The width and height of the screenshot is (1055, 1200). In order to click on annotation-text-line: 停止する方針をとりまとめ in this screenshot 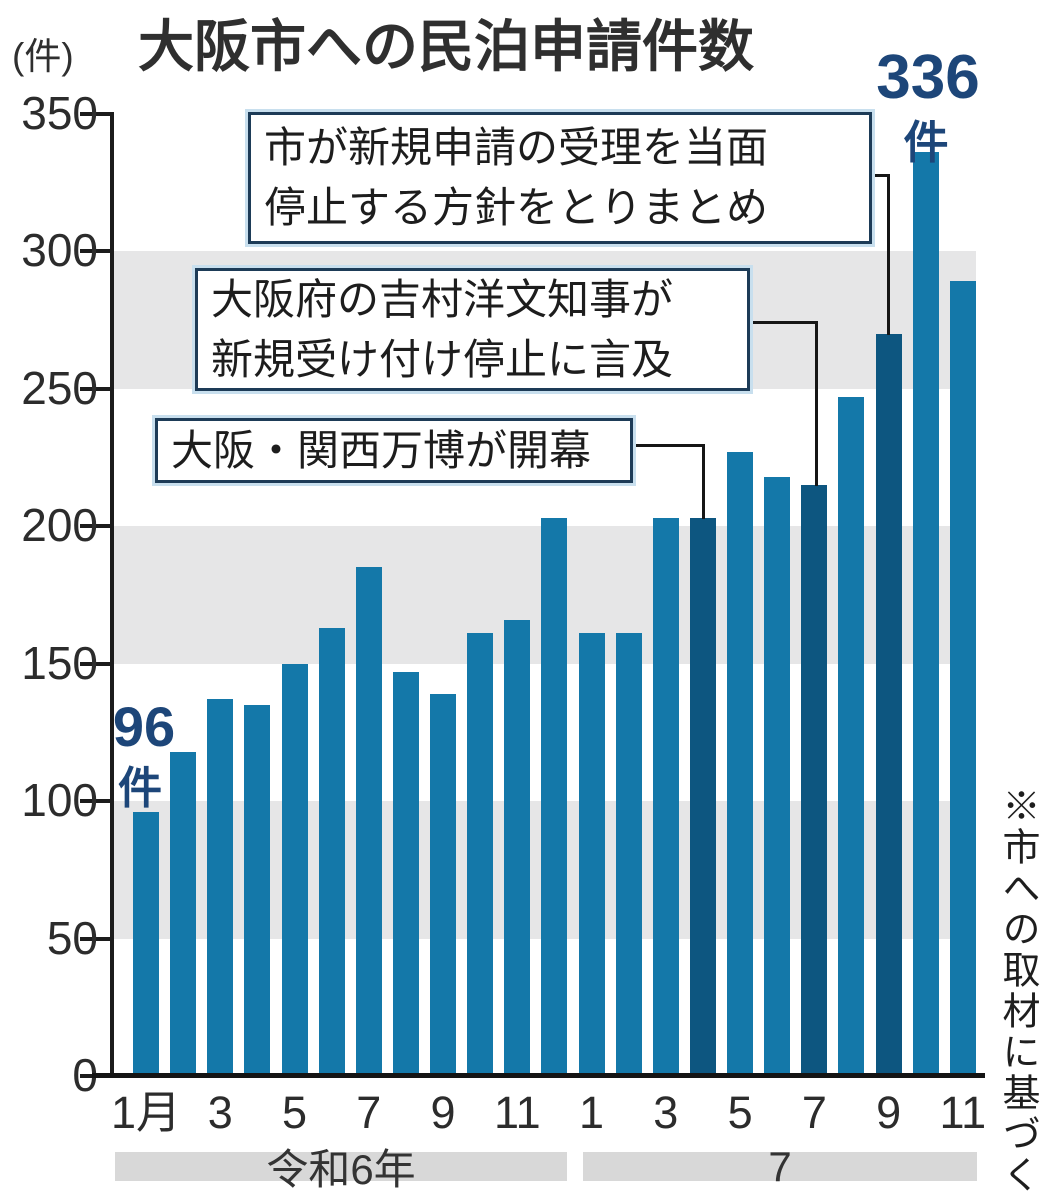, I will do `click(516, 207)`.